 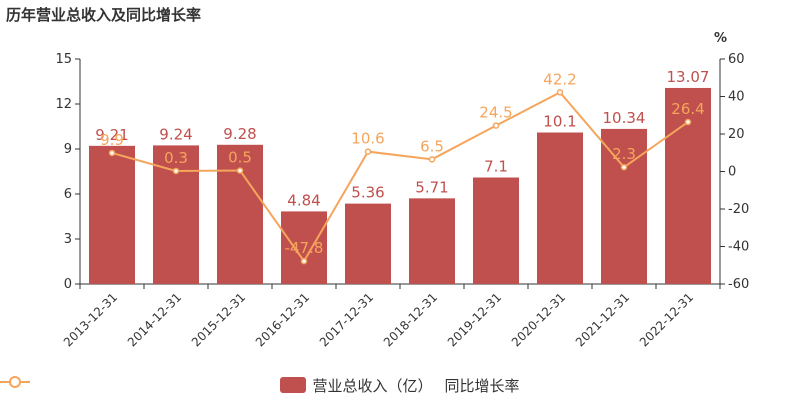 What do you see at coordinates (495, 113) in the screenshot?
I see `growth-point-label: 24.5` at bounding box center [495, 113].